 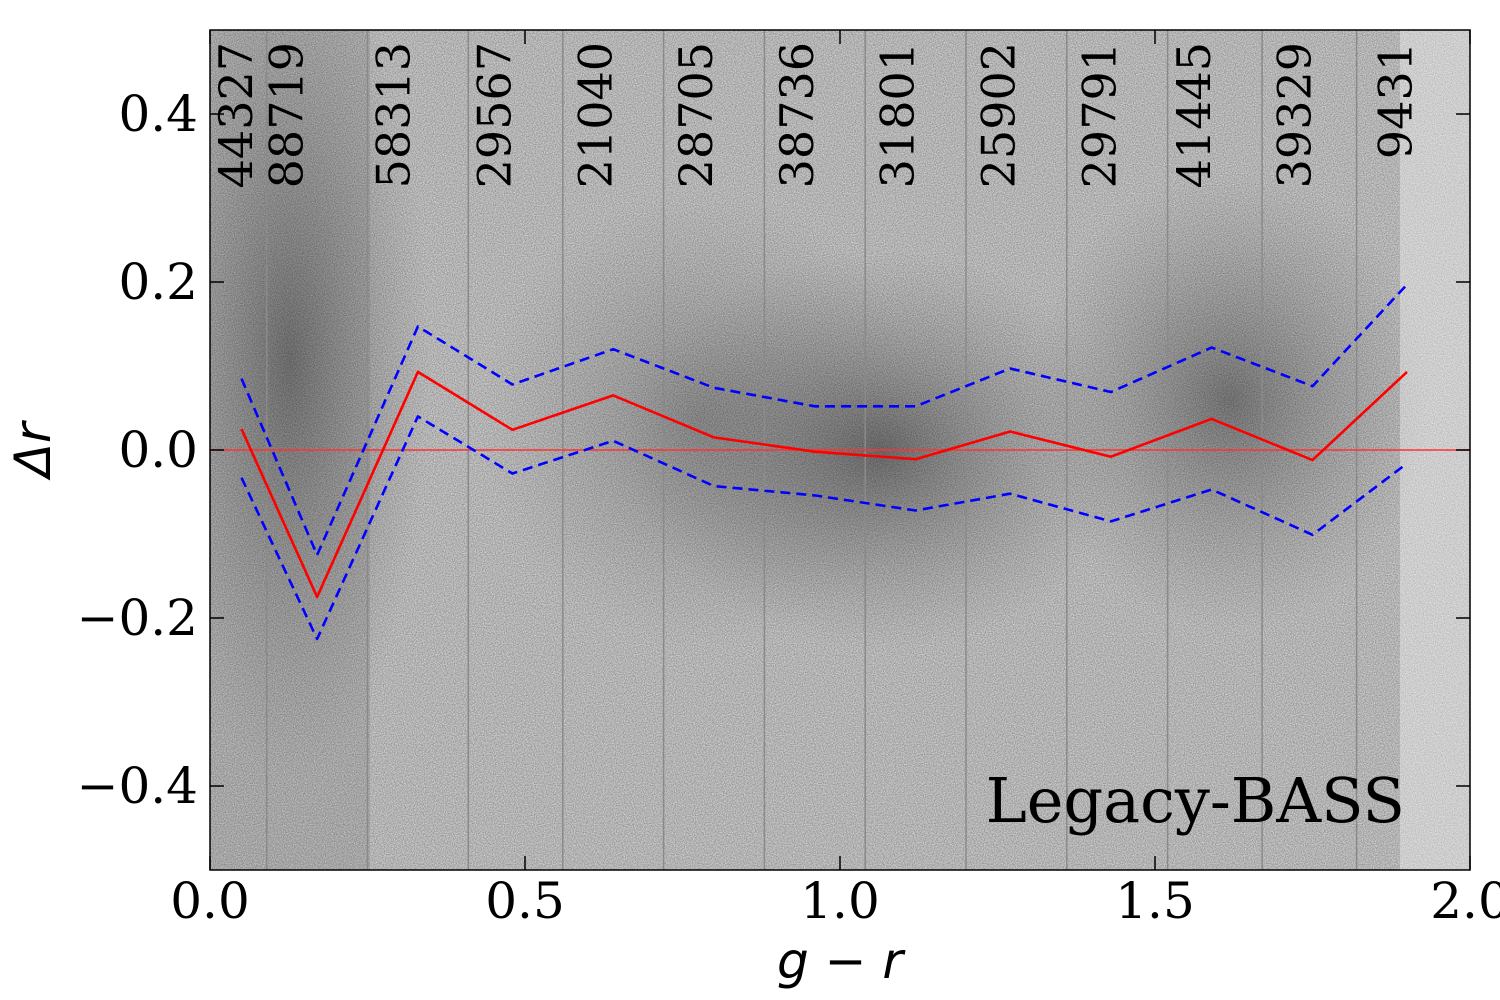 I want to click on bin-count-1: 88719, so click(x=287, y=115).